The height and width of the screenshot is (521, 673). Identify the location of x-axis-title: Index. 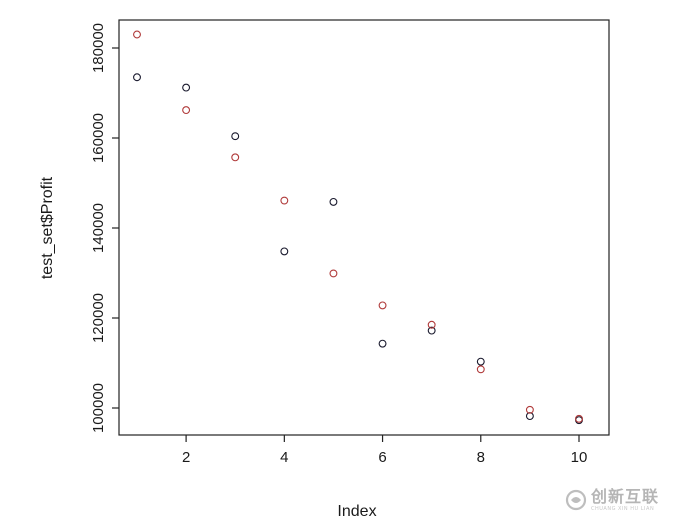
(356, 511).